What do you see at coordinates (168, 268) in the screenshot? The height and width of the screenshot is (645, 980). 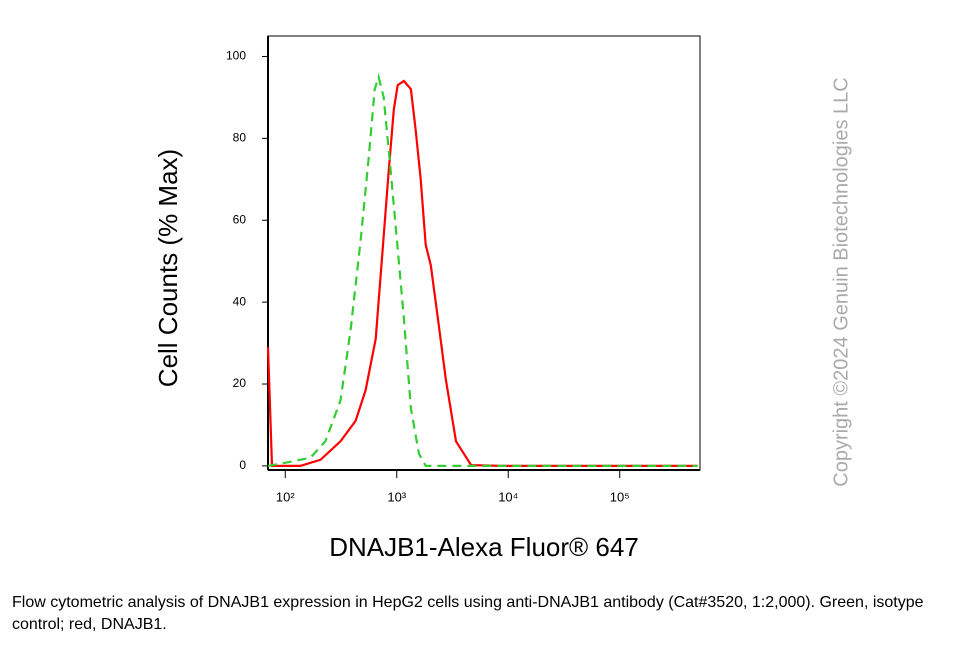 I see `y-axis-label: Cell Counts (% Max)` at bounding box center [168, 268].